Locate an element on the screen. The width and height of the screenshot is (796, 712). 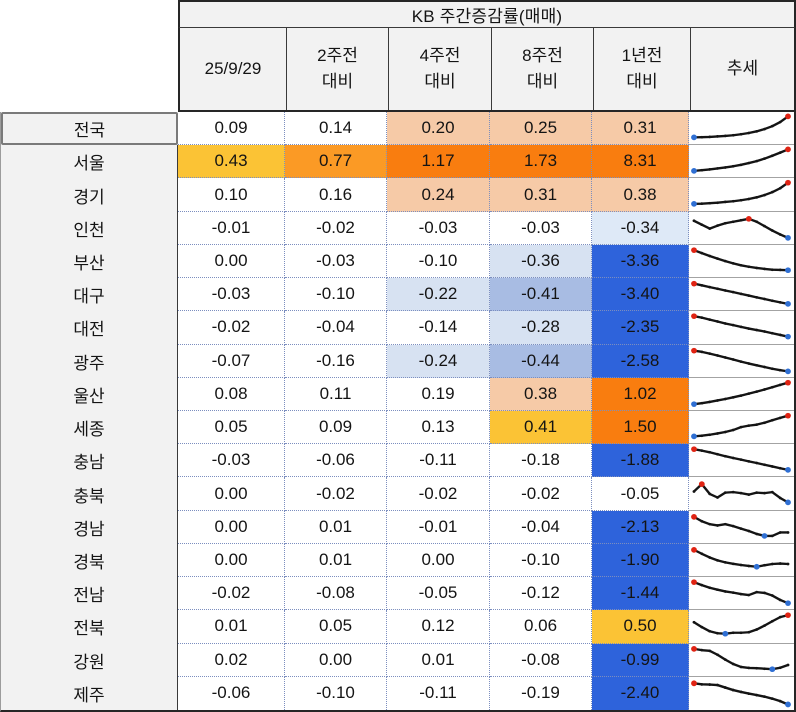
value-cell: -0.24 is located at coordinates (438, 361).